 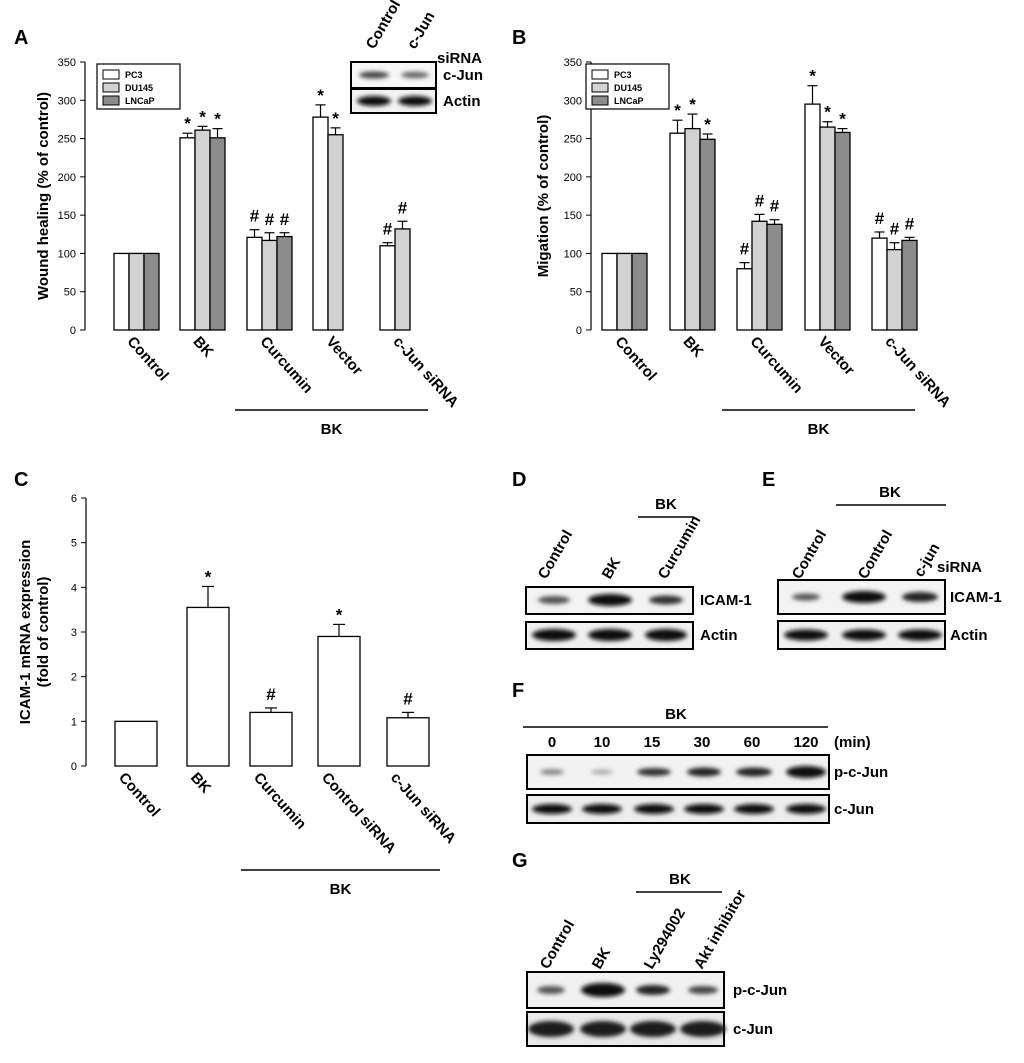 I want to click on category-label: Control siRNA, so click(x=358, y=813).